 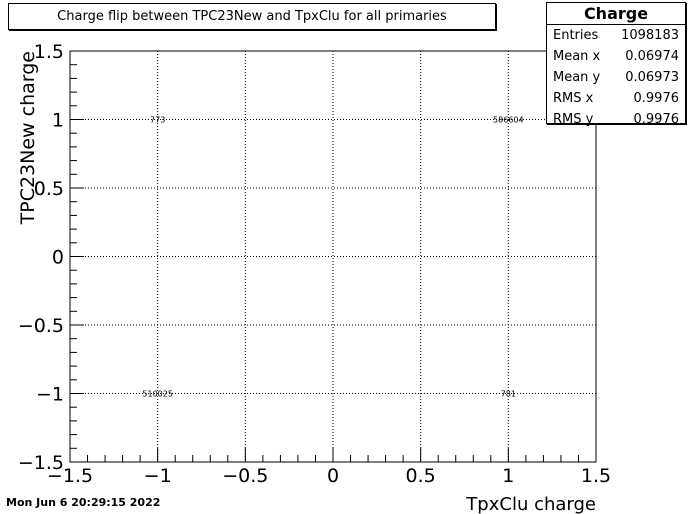 What do you see at coordinates (577, 77) in the screenshot?
I see `stats-label: Mean y` at bounding box center [577, 77].